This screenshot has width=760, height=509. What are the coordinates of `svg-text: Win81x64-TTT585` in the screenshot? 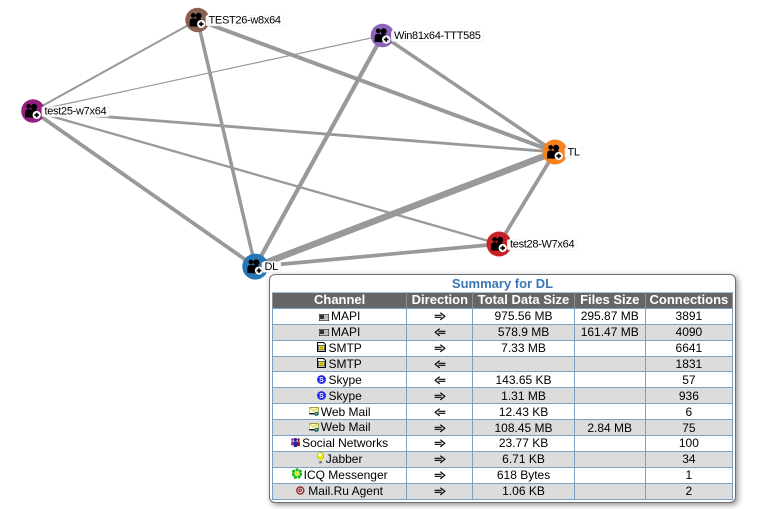 It's located at (437, 36).